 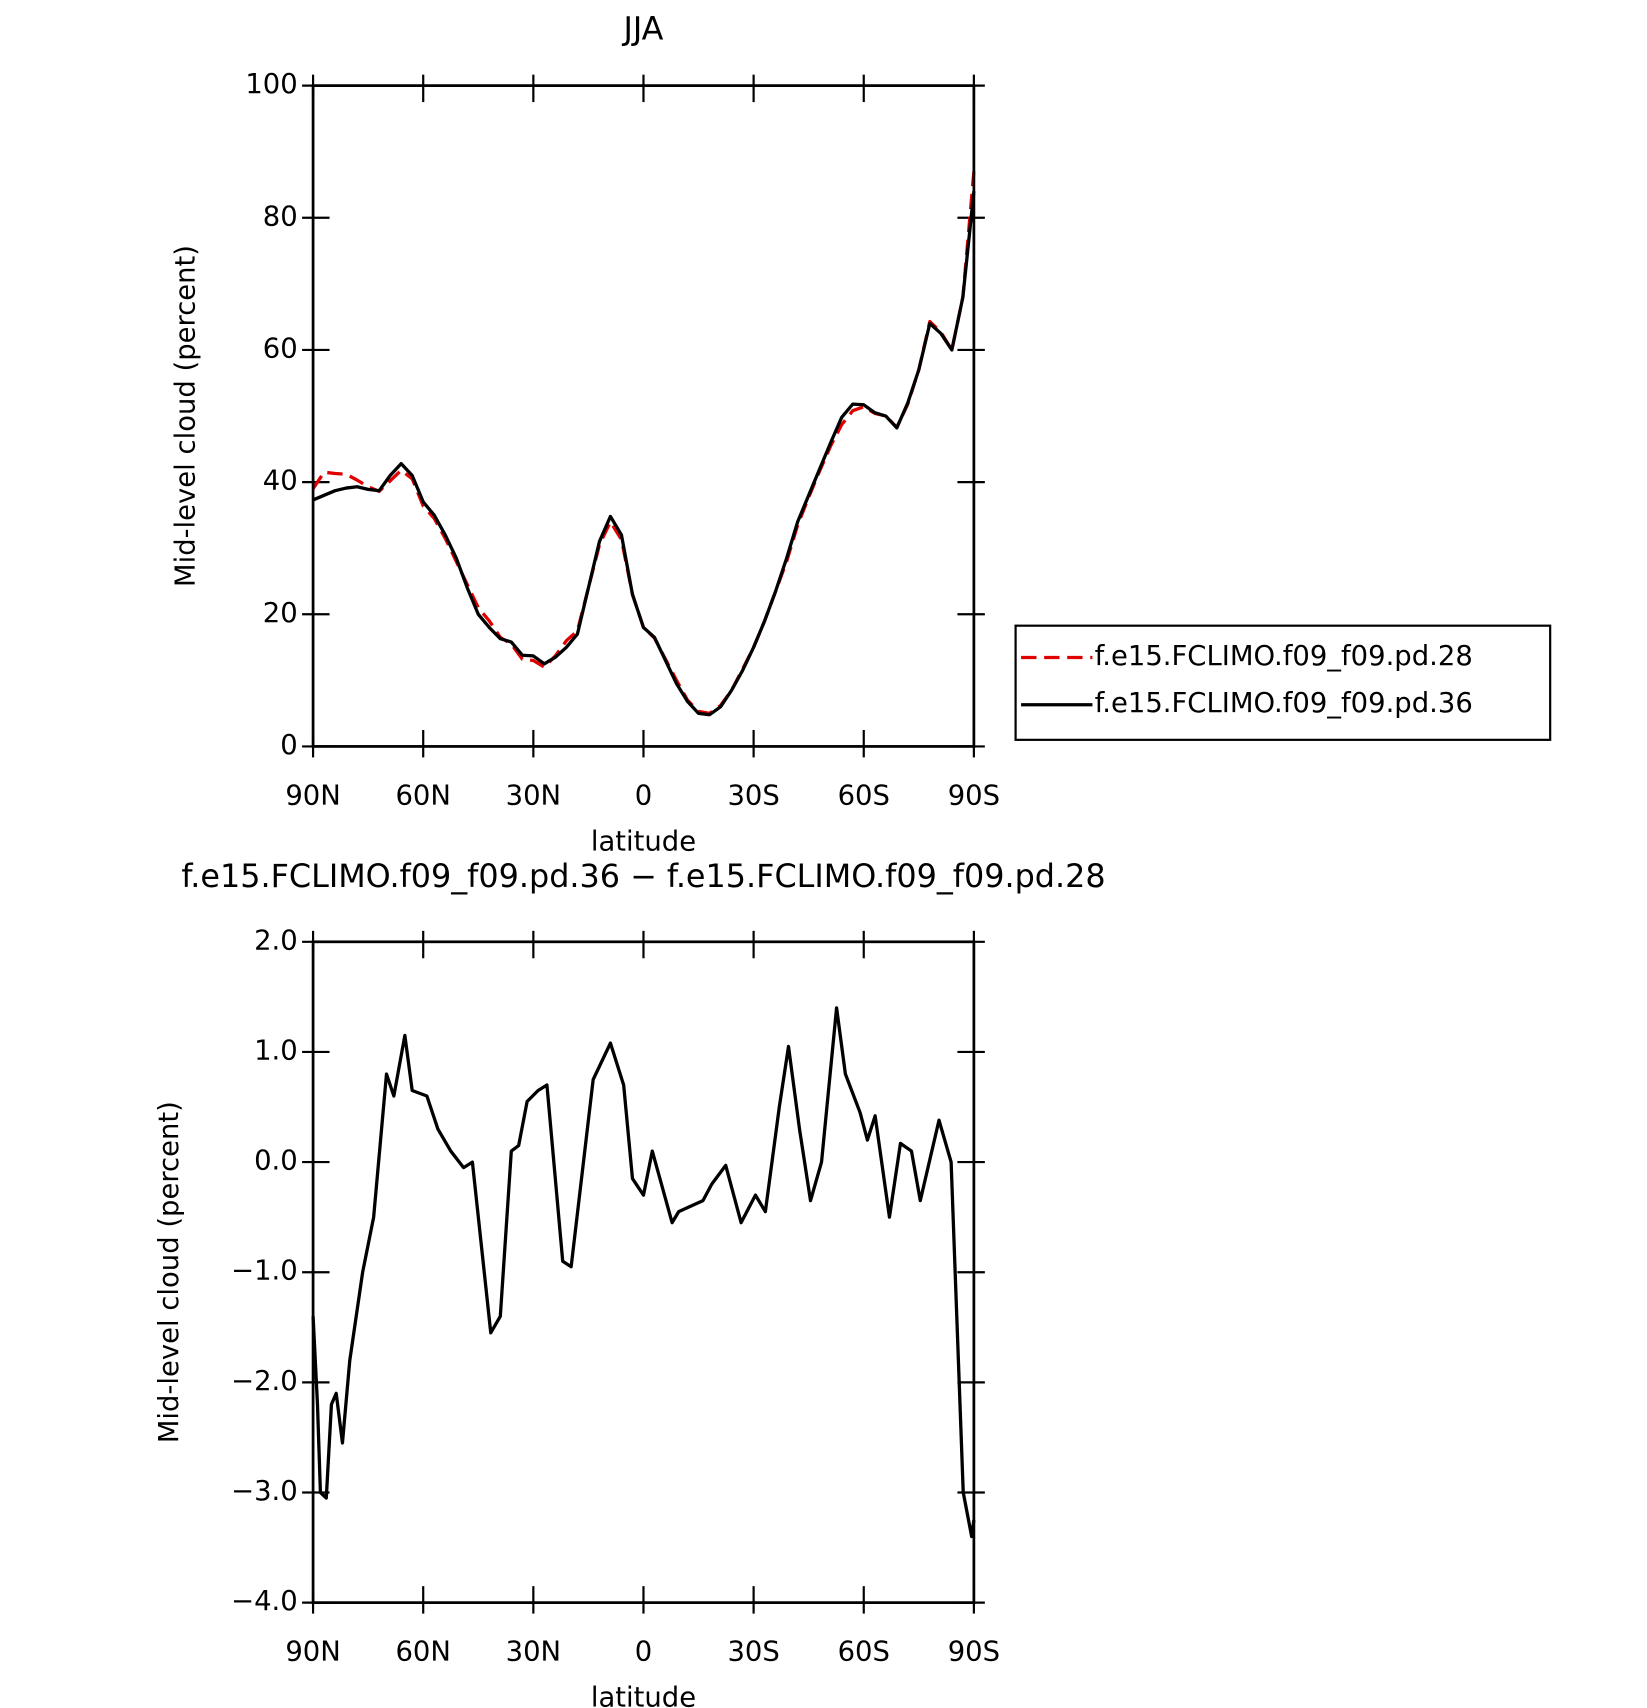 I want to click on y-tick-label: 20, so click(x=280, y=613).